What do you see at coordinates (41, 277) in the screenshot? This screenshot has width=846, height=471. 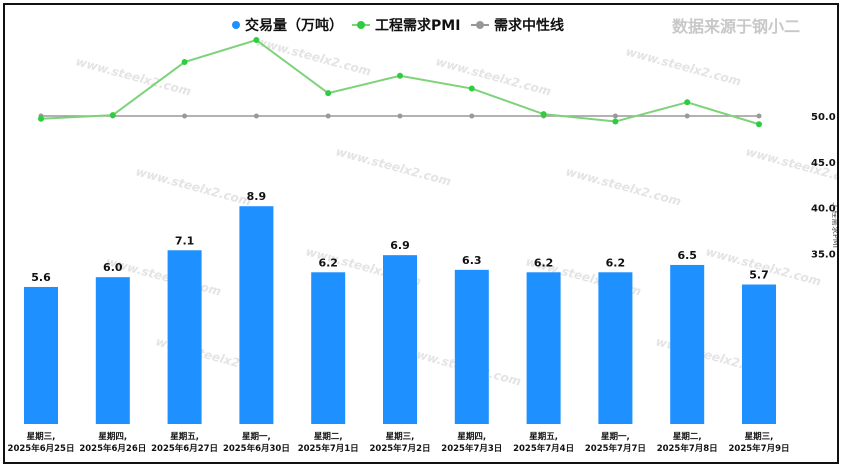 I see `bar-label-0: 5.6` at bounding box center [41, 277].